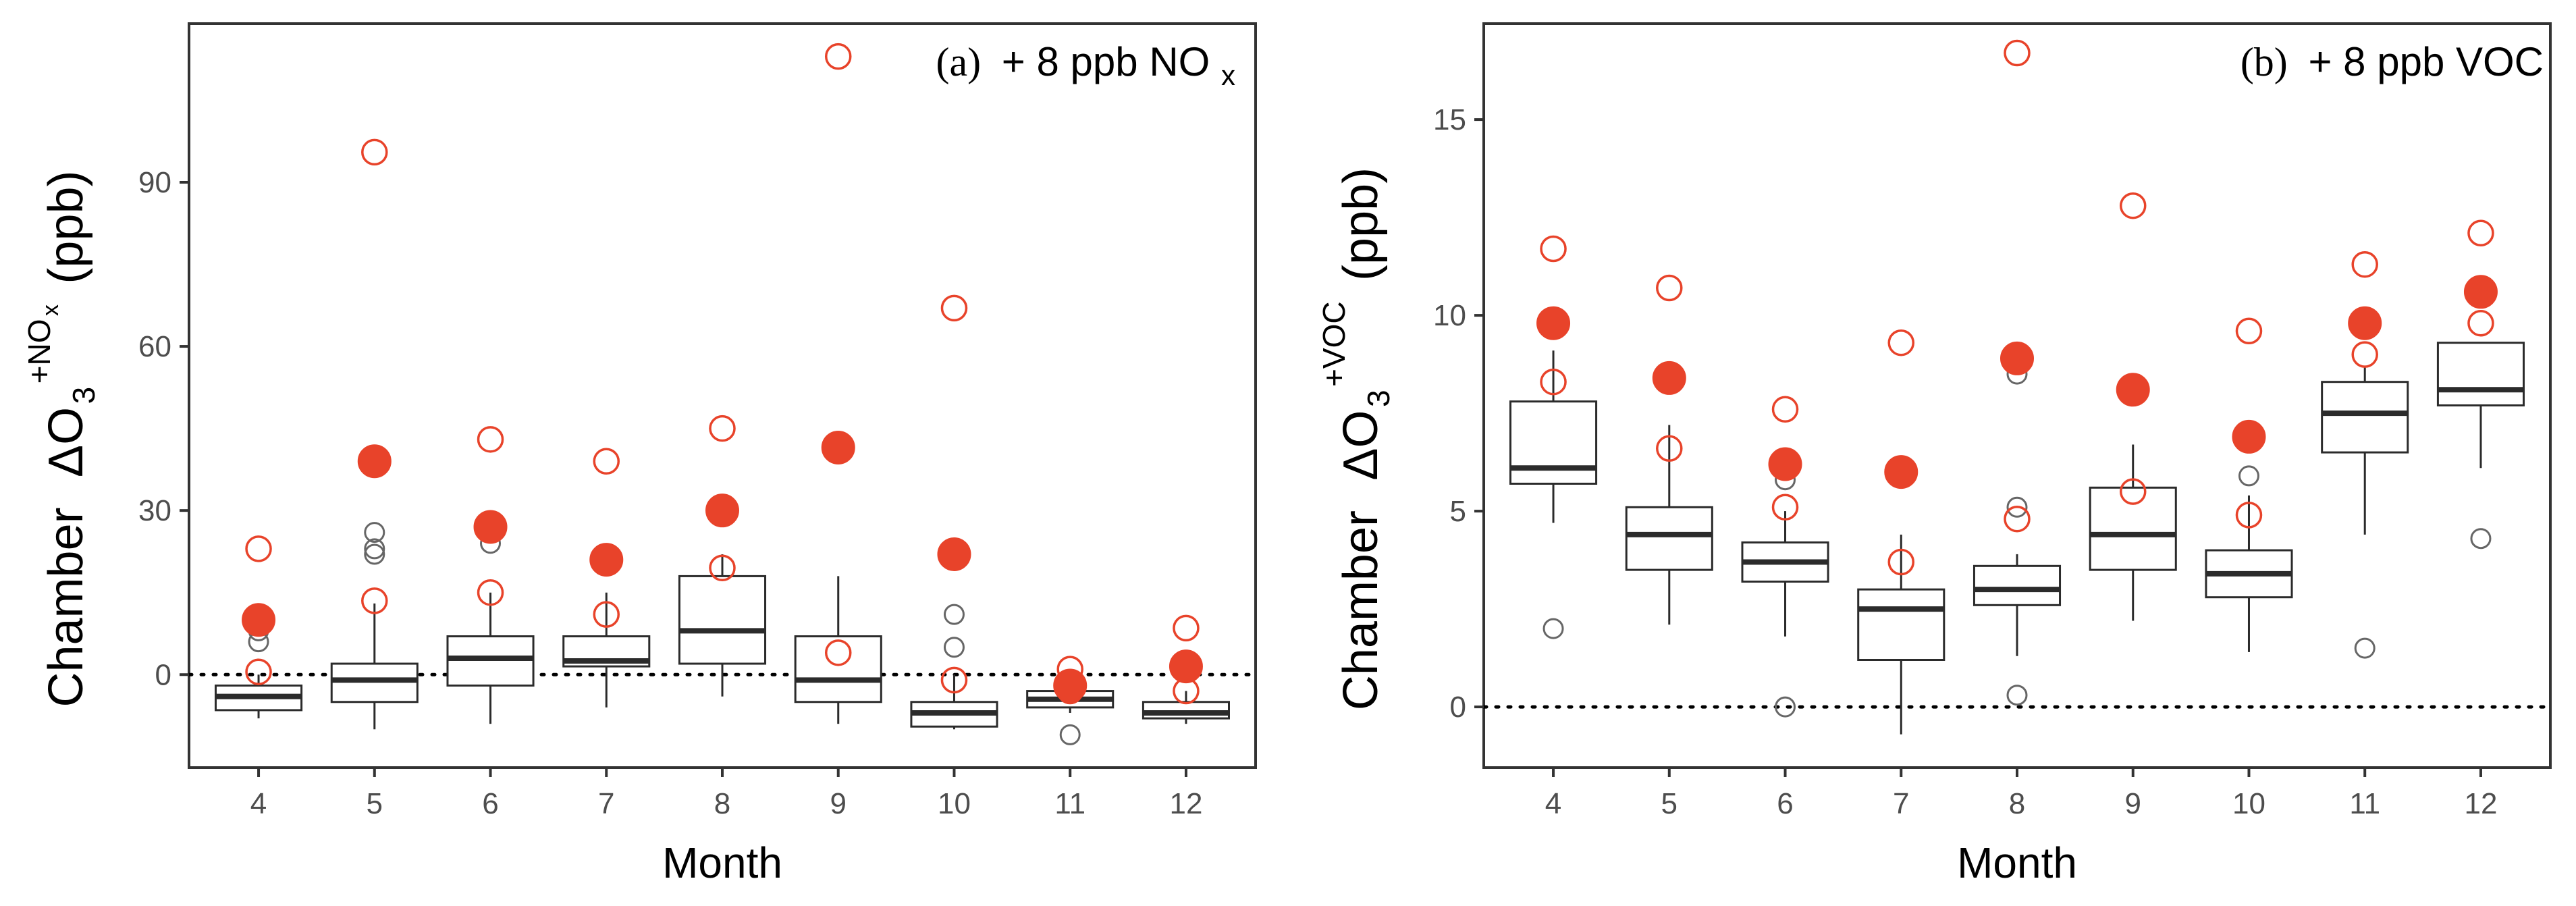 The height and width of the screenshot is (906, 2576). What do you see at coordinates (163, 674) in the screenshot?
I see `panel-a-y-tick-label: 0` at bounding box center [163, 674].